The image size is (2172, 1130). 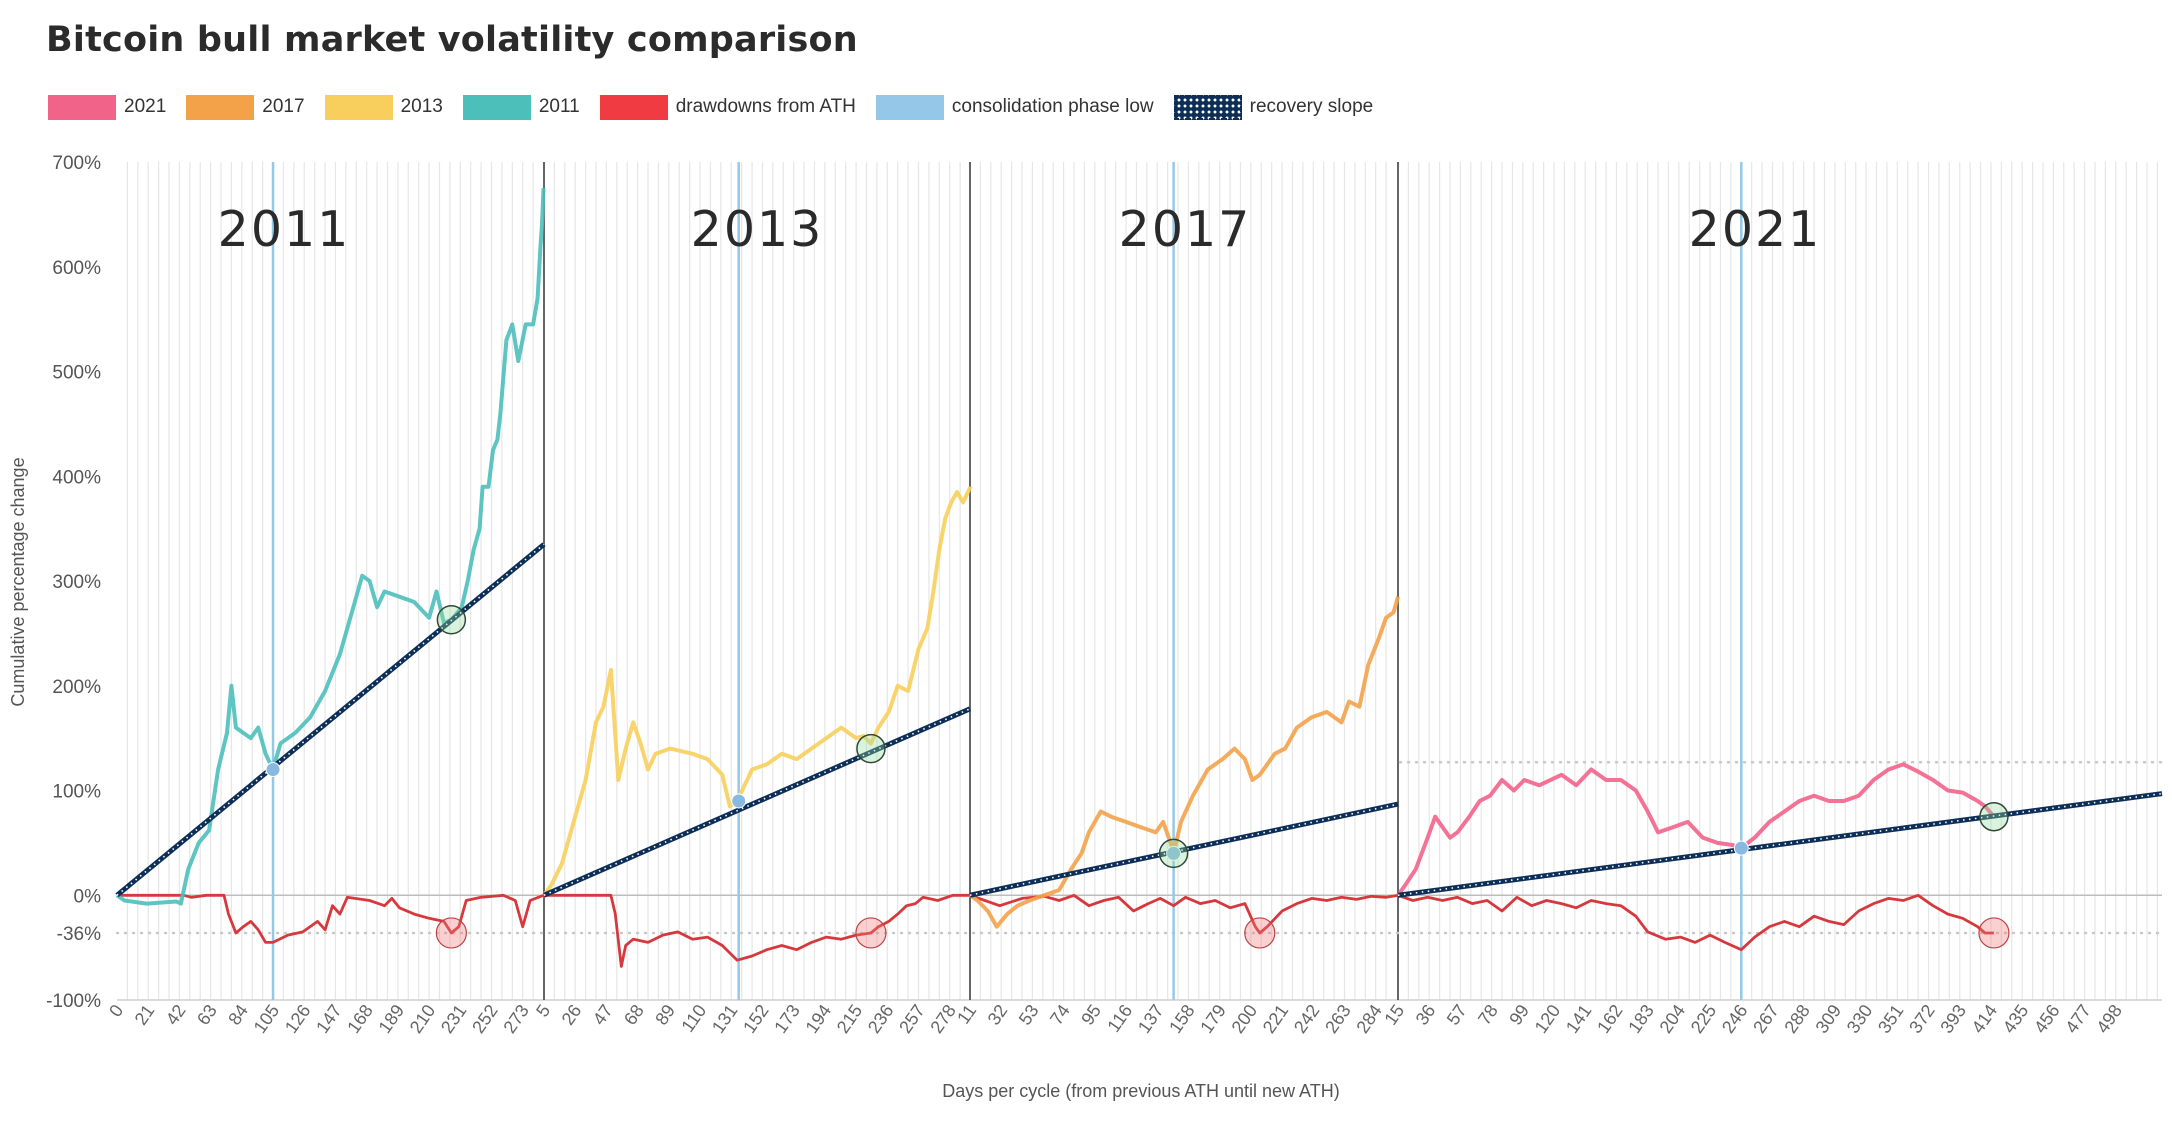 I want to click on legend-label: drawdowns from ATH, so click(x=765, y=106).